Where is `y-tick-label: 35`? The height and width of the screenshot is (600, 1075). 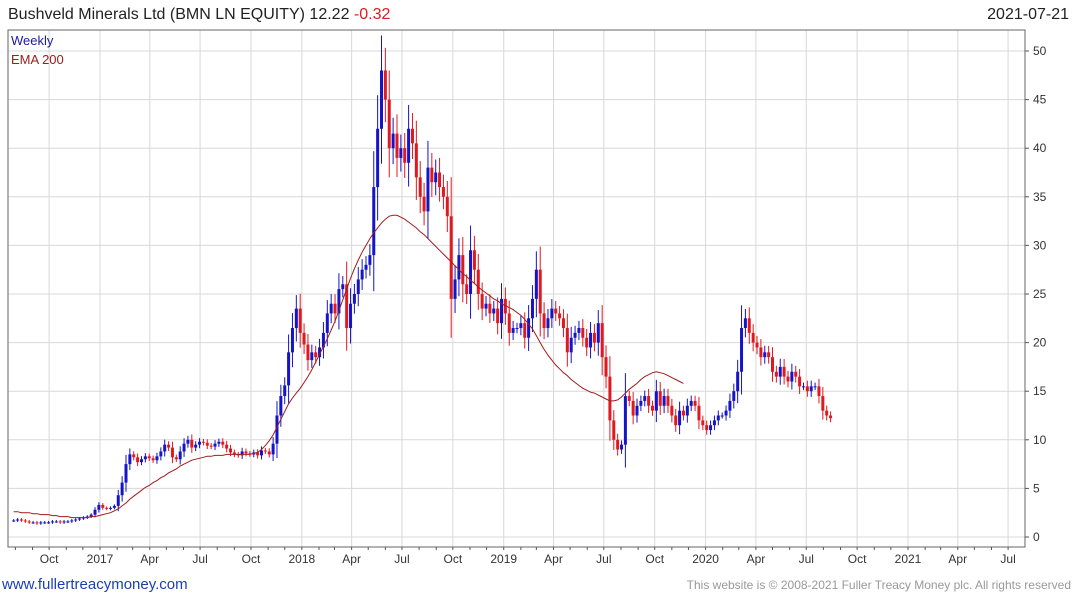 y-tick-label: 35 is located at coordinates (1040, 197).